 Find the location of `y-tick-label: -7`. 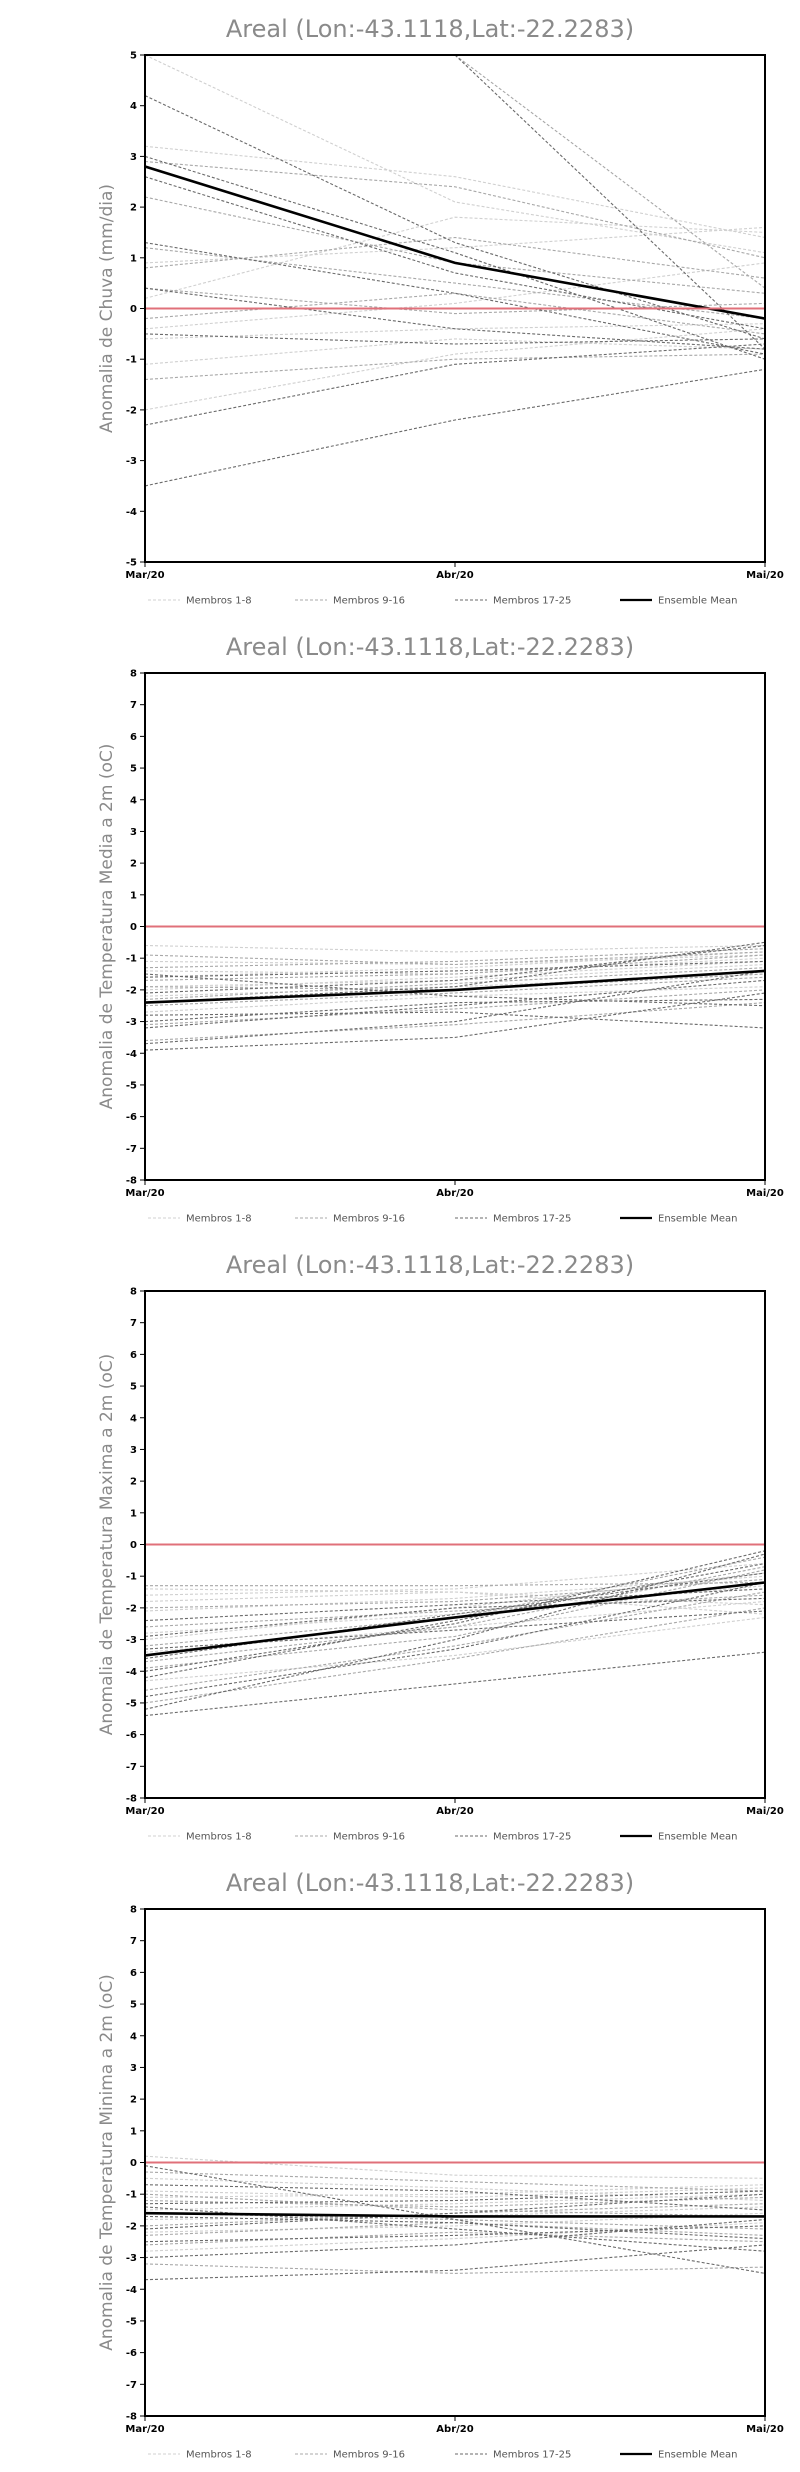

y-tick-label: -7 is located at coordinates (131, 1767).